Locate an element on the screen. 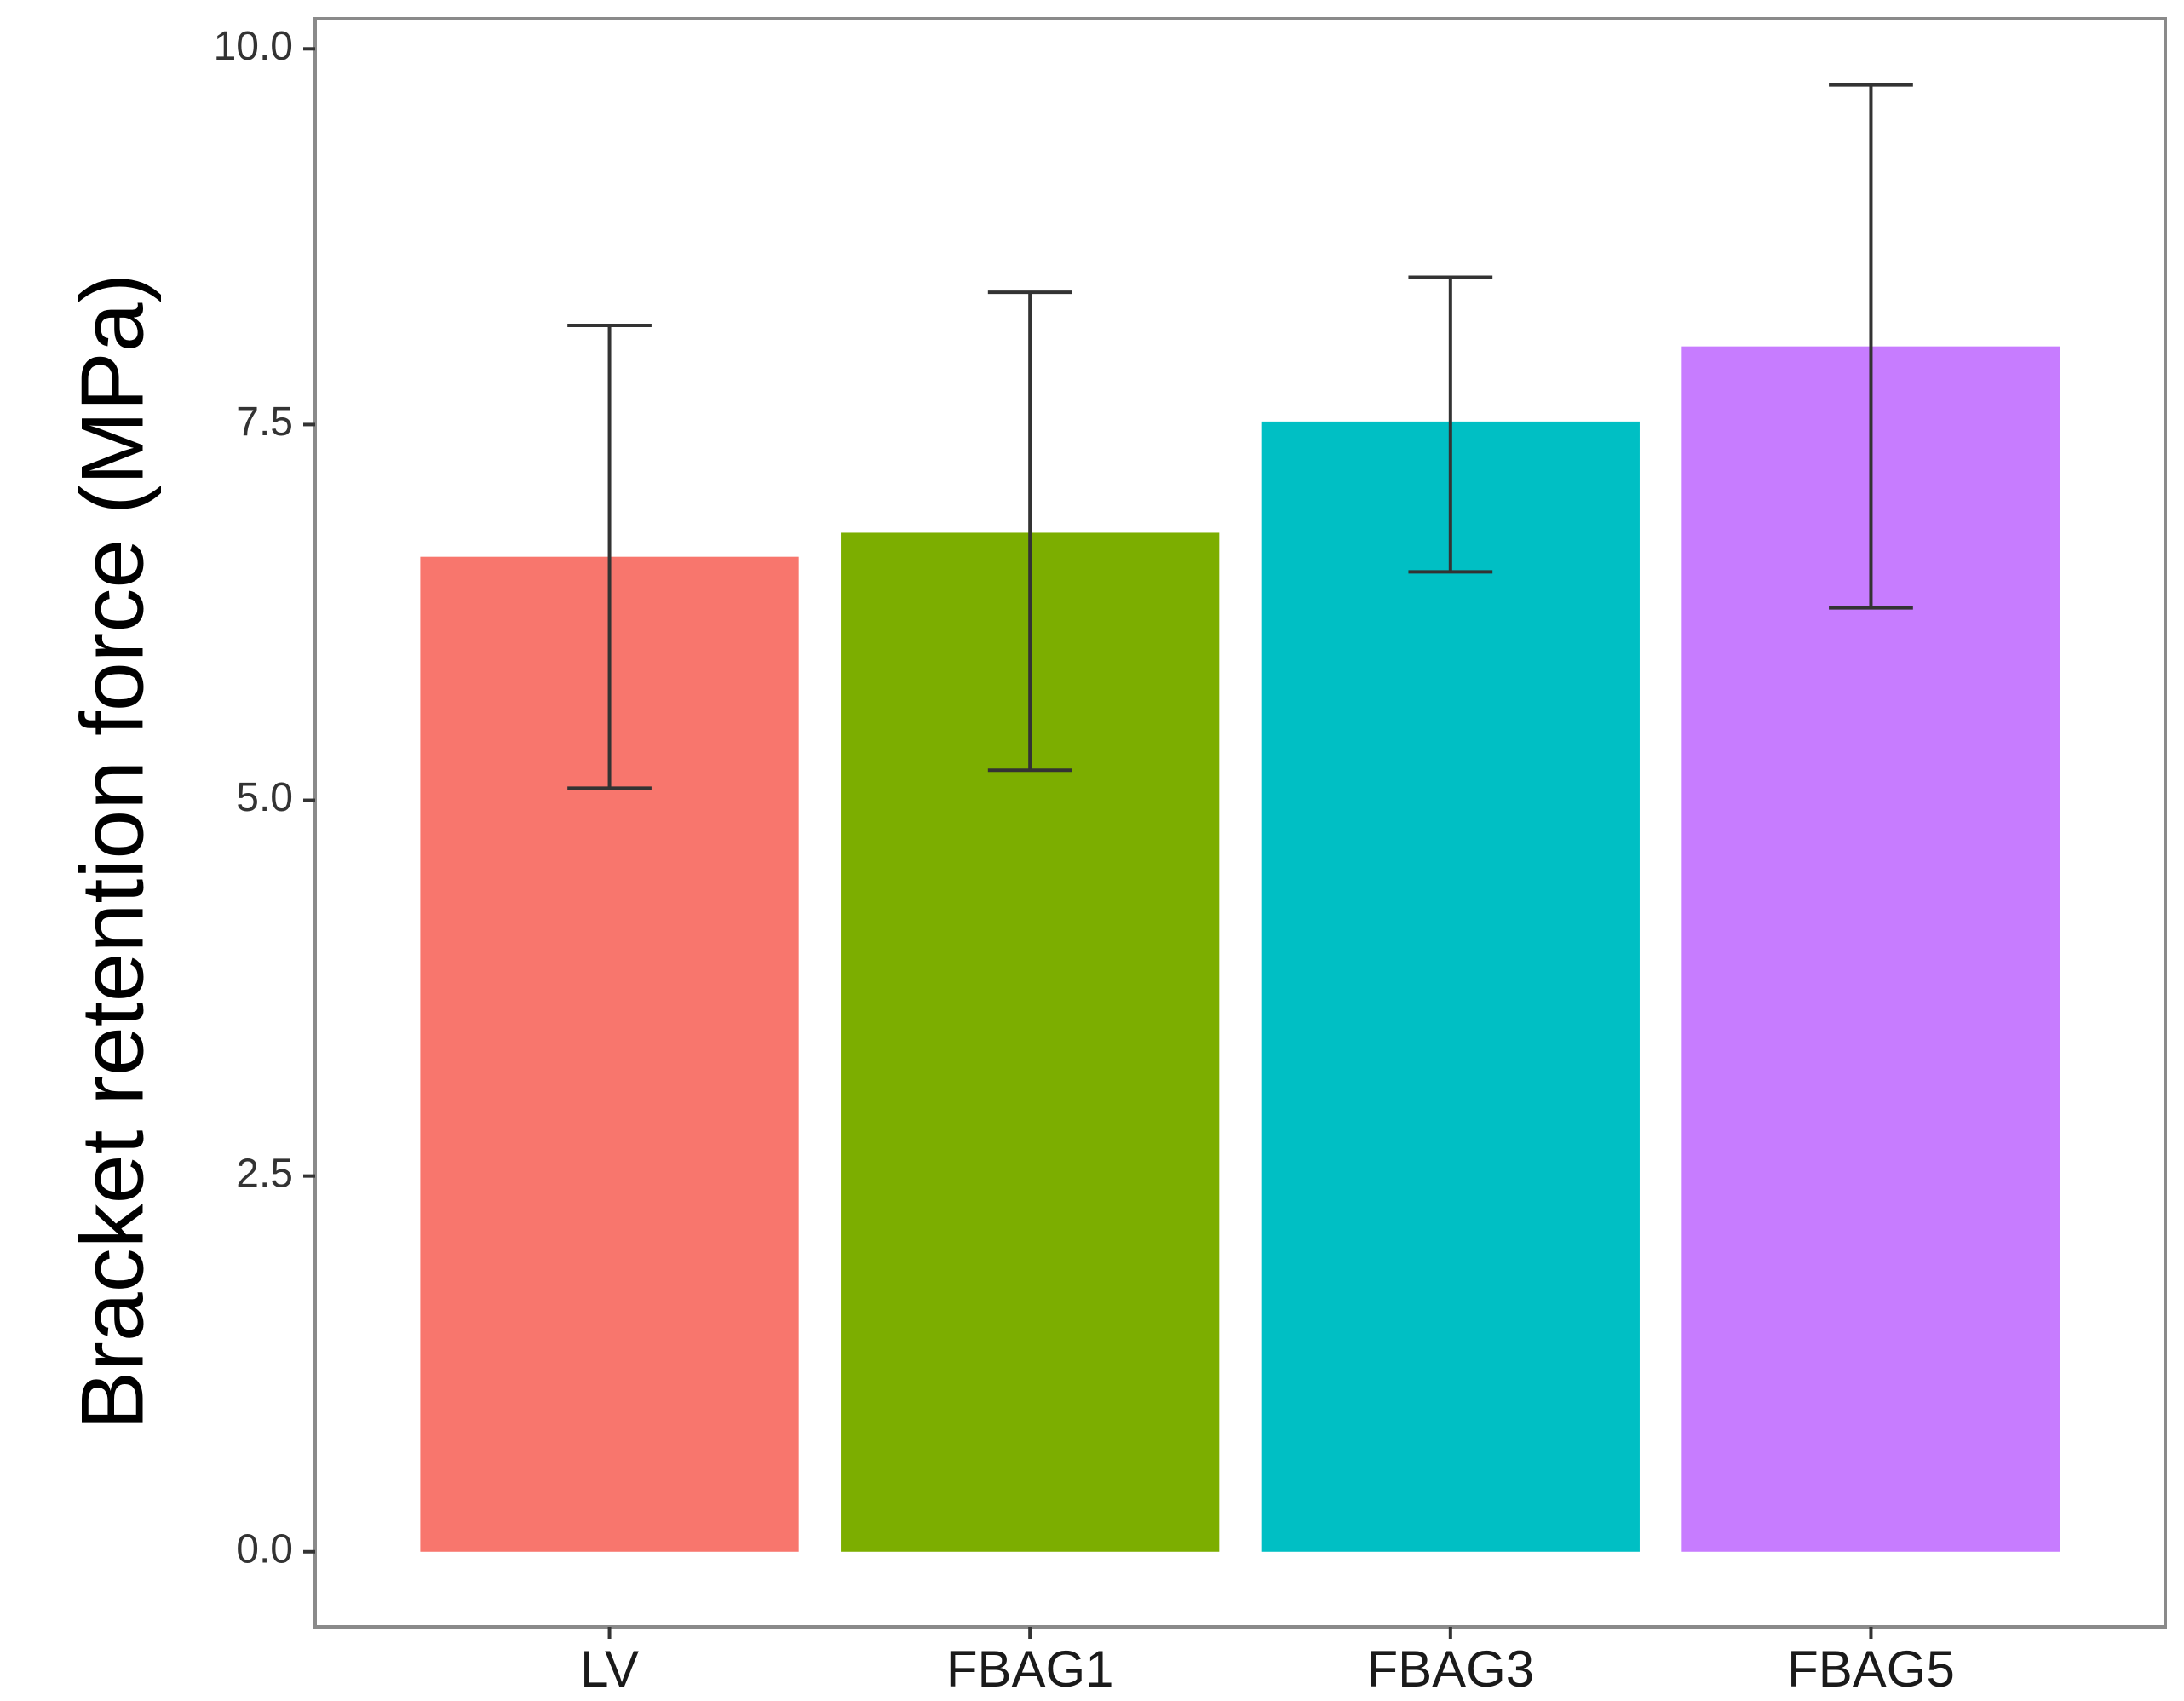 This screenshot has height=1701, width=2184. y-axis-title: Bracket retention force (MPa) is located at coordinates (112, 851).